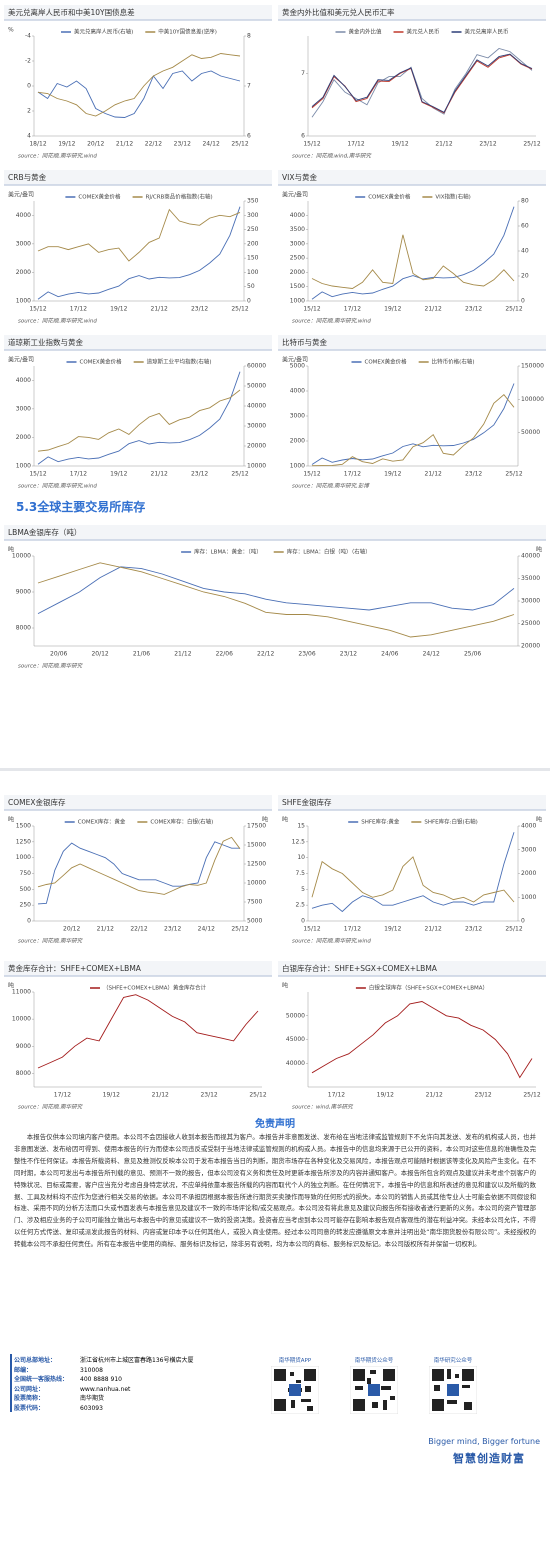 This screenshot has height=1548, width=550. Describe the element at coordinates (428, 988) in the screenshot. I see `legend-label: 白银全球库存（SHFE+SGX+COMEX+LBMA）` at that location.